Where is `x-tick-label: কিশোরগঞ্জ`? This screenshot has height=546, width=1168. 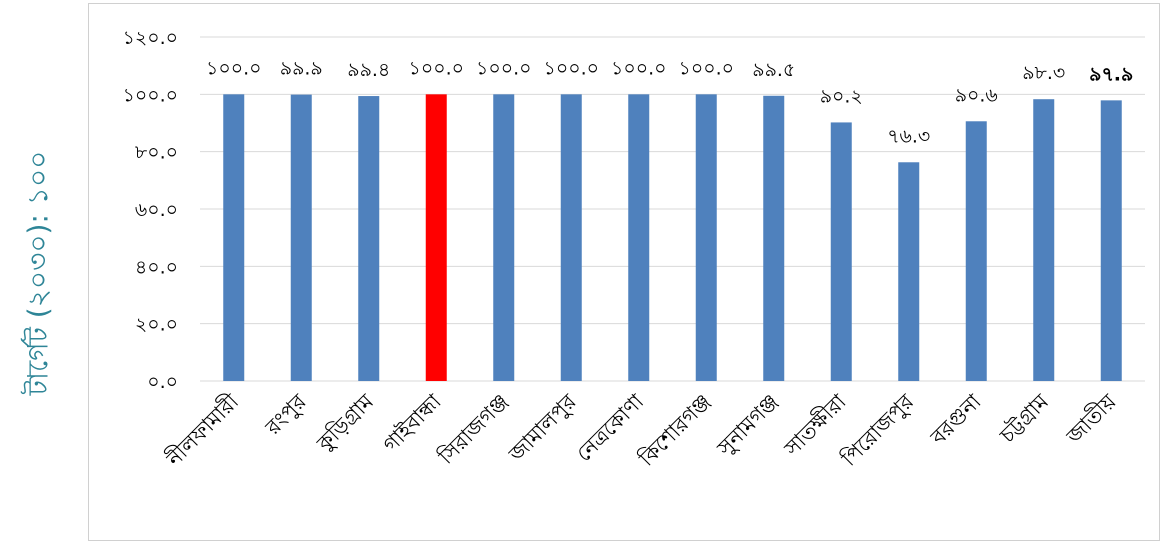 x-tick-label: কিশোরগঞ্জ is located at coordinates (675, 431).